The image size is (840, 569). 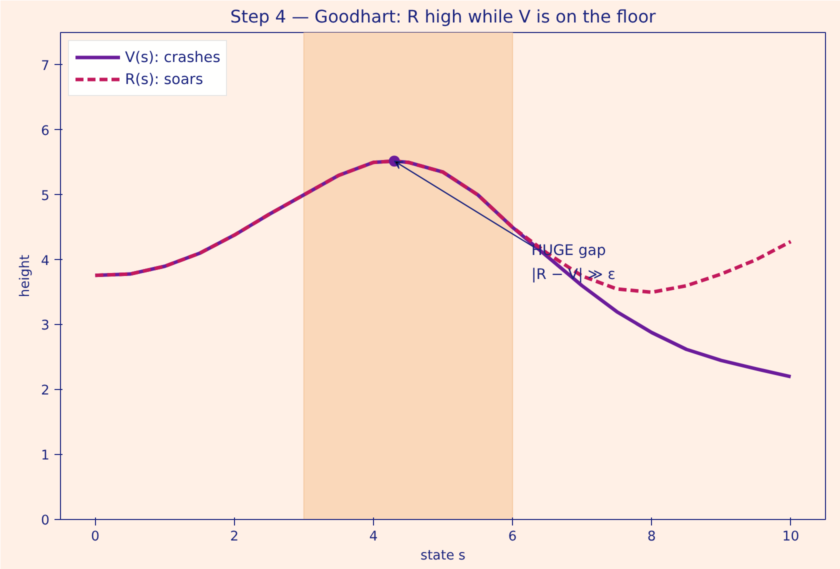 What do you see at coordinates (172, 57) in the screenshot?
I see `legend-label: V(s): crashes` at bounding box center [172, 57].